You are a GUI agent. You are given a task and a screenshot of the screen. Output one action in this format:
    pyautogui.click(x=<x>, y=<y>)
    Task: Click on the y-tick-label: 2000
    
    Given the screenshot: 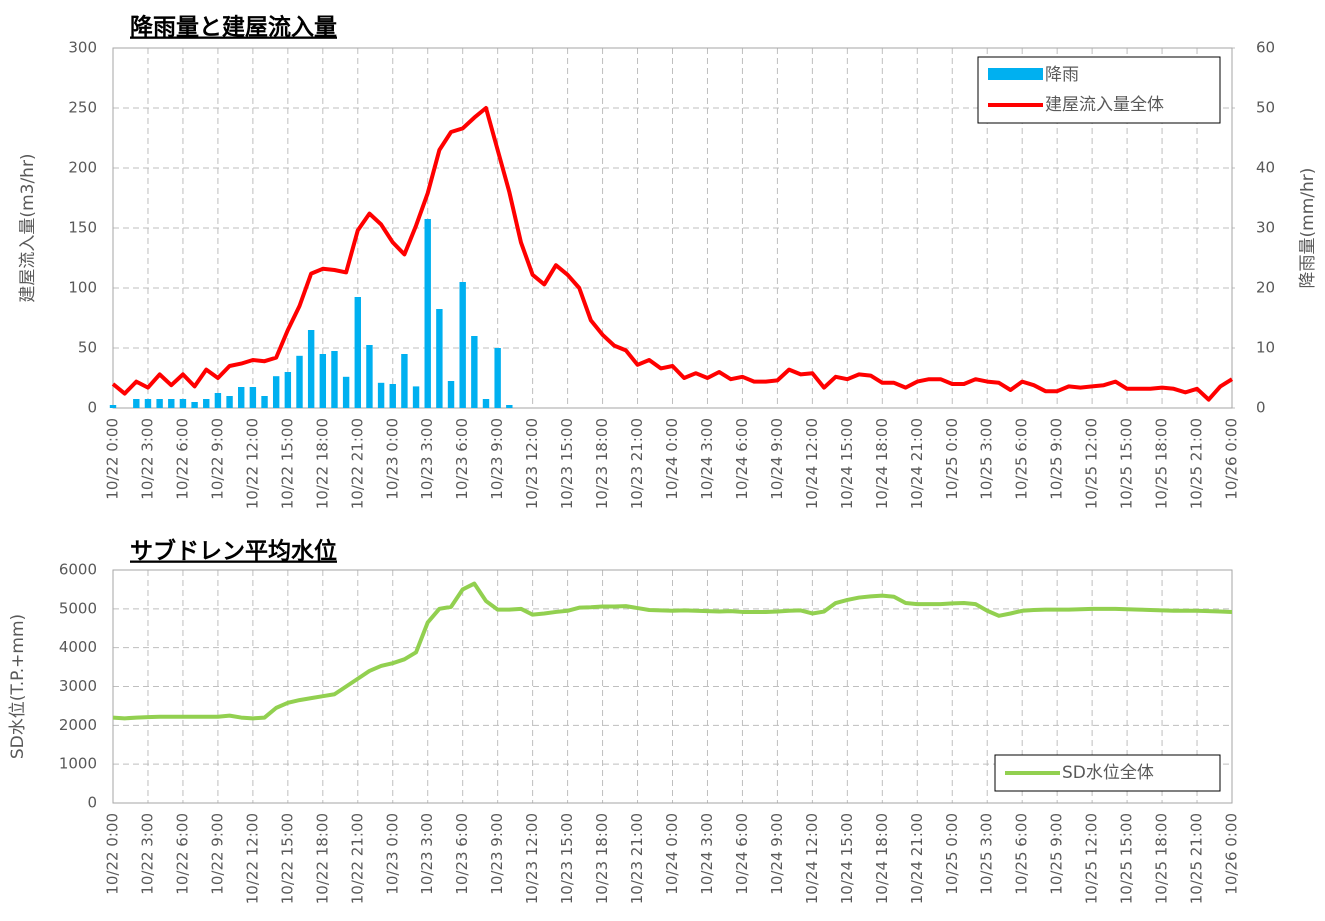 What is the action you would take?
    pyautogui.click(x=78, y=725)
    